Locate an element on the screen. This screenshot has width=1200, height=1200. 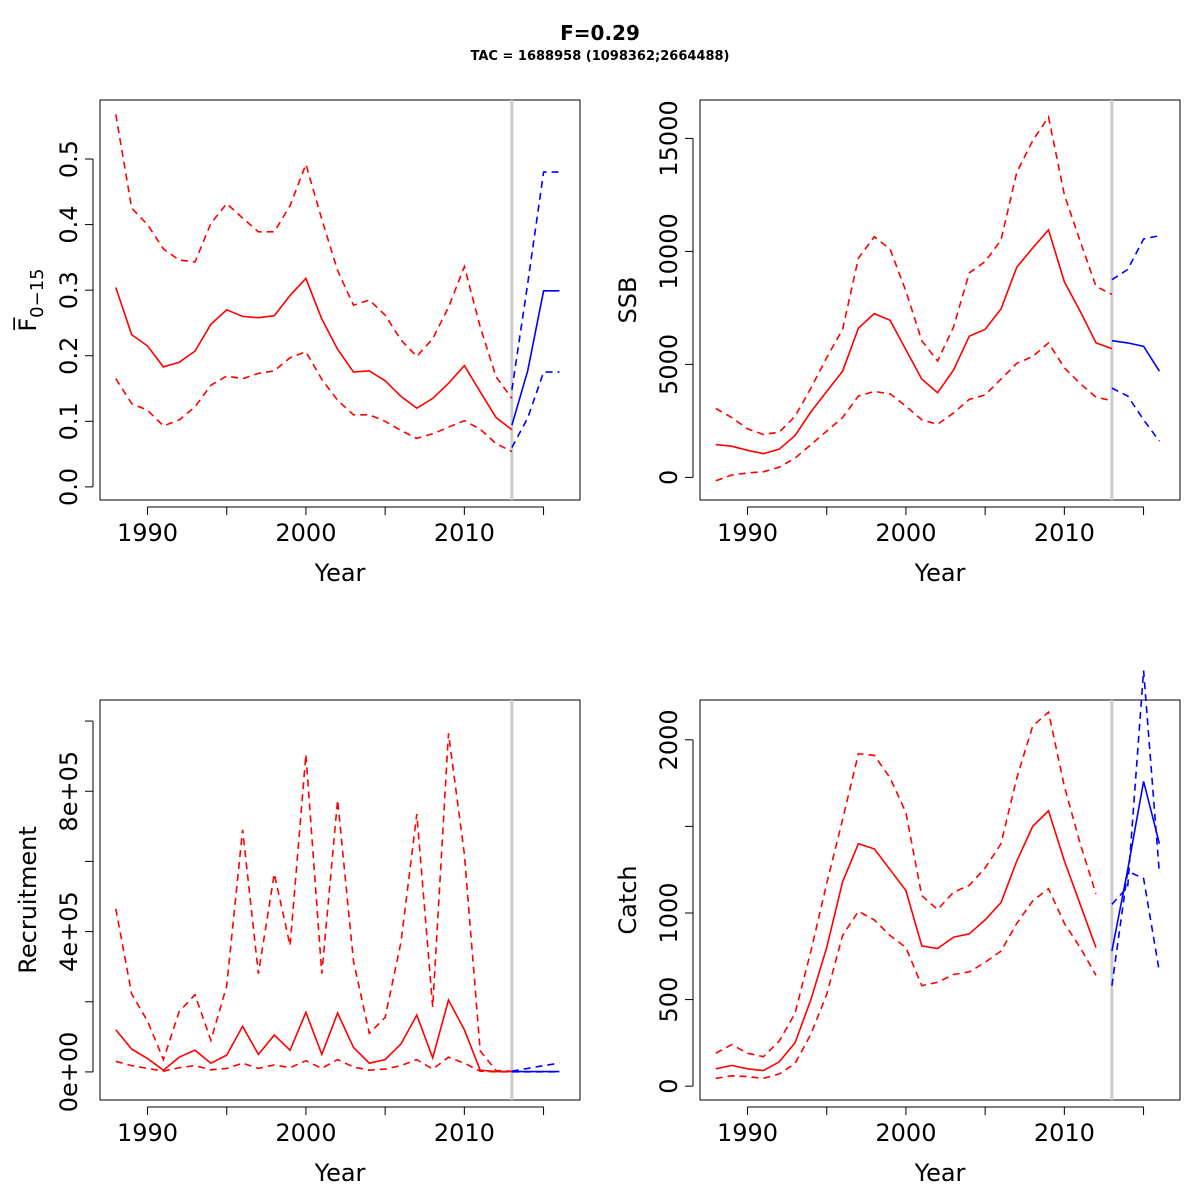
y-tick-label: 2000 is located at coordinates (669, 739).